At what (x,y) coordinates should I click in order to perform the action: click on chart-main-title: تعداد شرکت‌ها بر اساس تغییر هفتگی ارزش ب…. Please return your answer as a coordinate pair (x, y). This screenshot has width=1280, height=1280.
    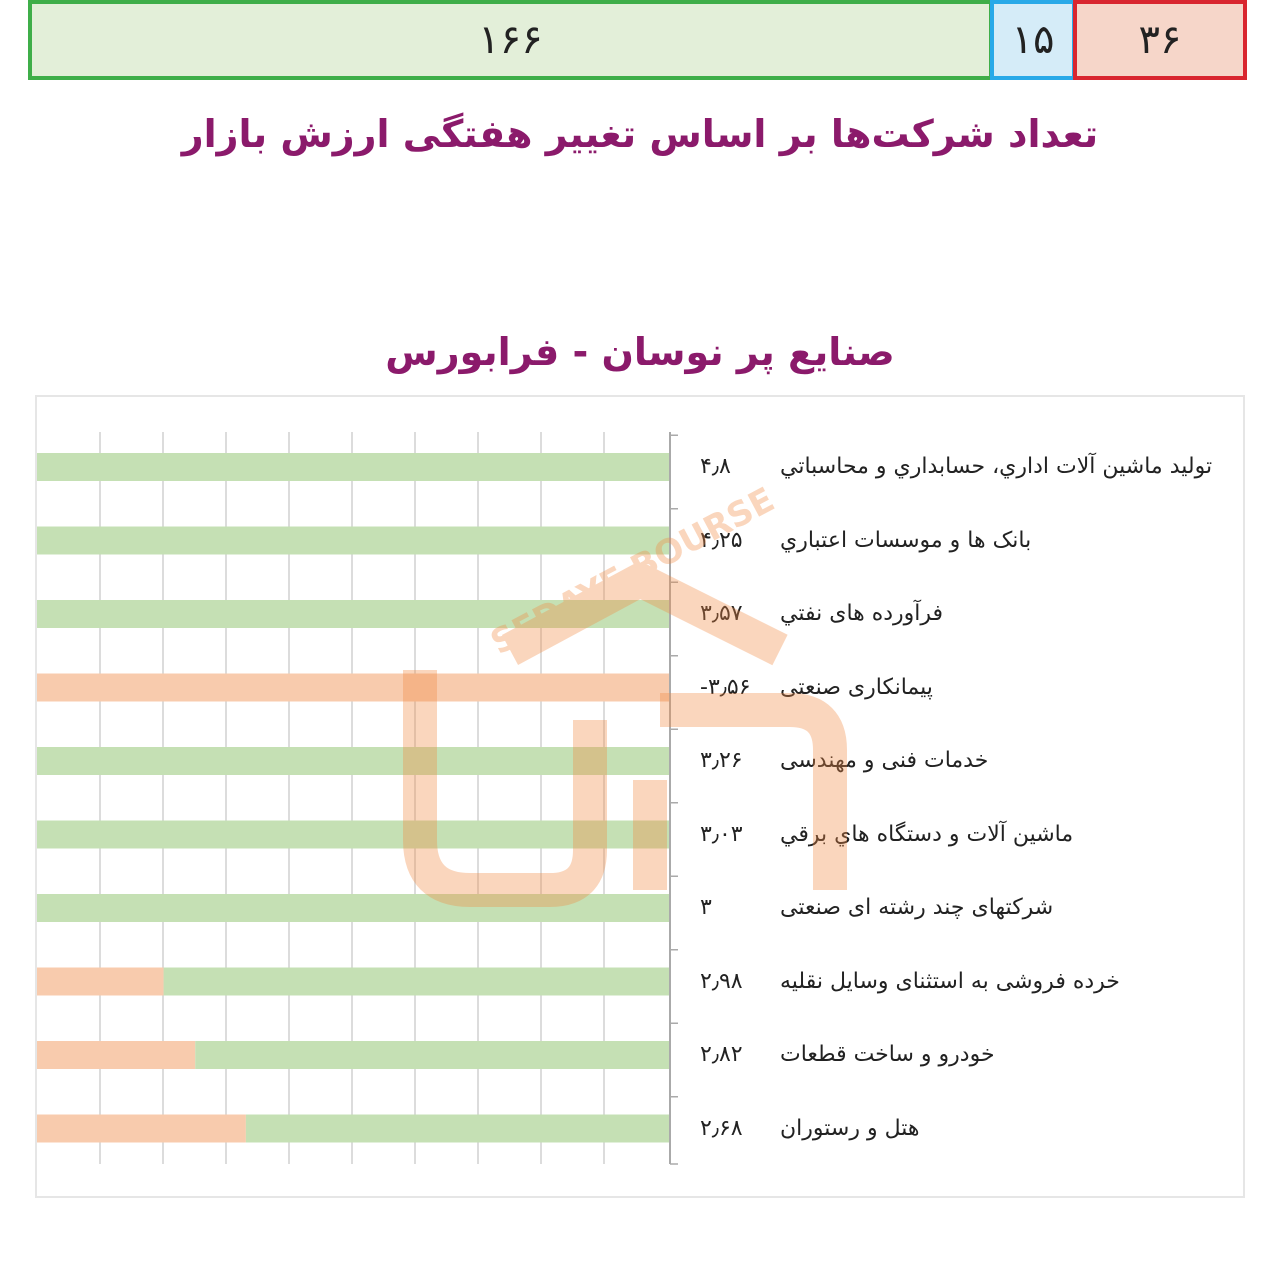
    Looking at the image, I should click on (640, 134).